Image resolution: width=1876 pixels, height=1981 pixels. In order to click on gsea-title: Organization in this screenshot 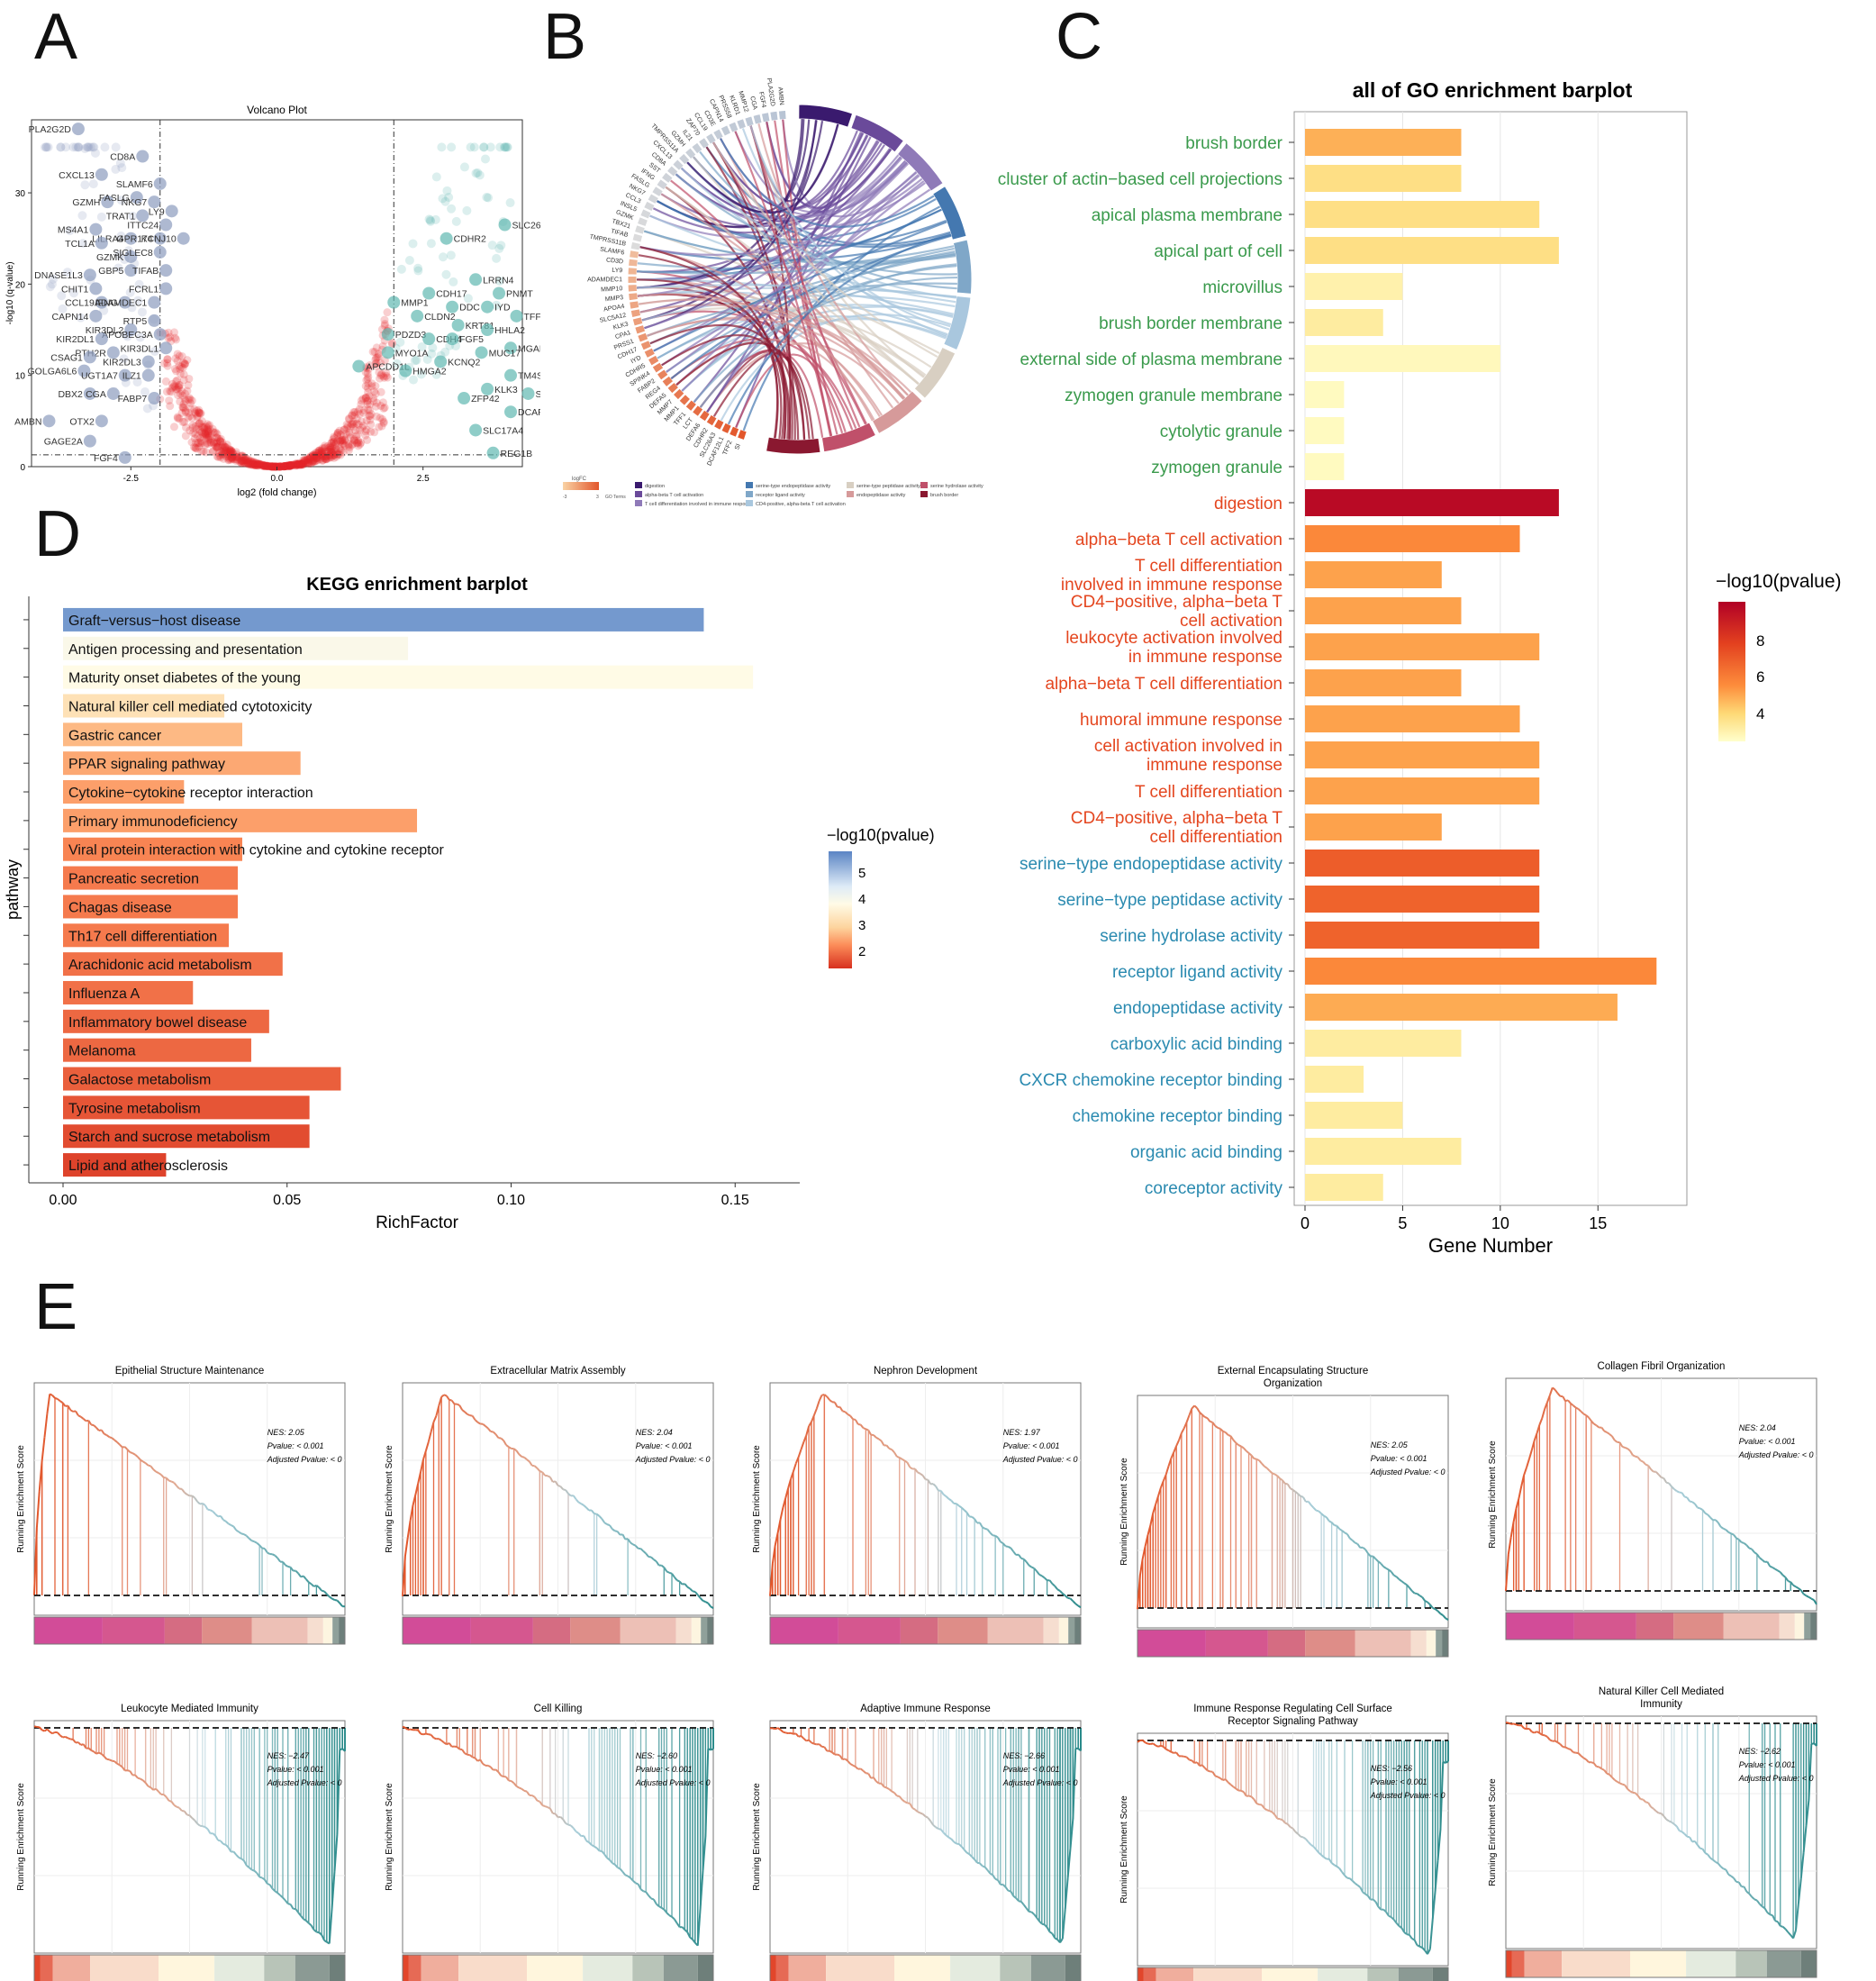, I will do `click(1293, 1383)`.